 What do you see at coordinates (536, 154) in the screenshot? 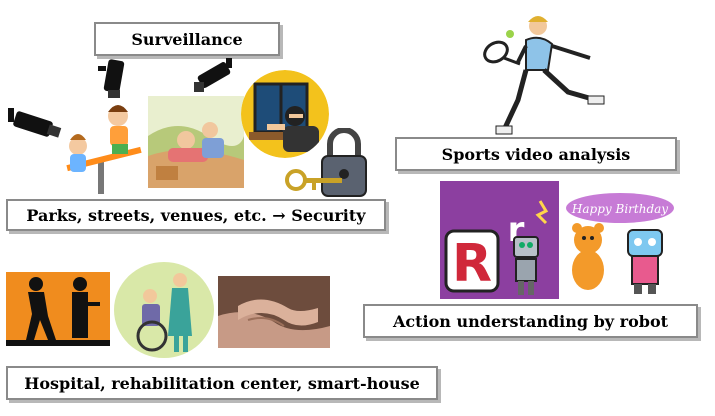
I see `sports-video-label: Sports video analysis` at bounding box center [536, 154].